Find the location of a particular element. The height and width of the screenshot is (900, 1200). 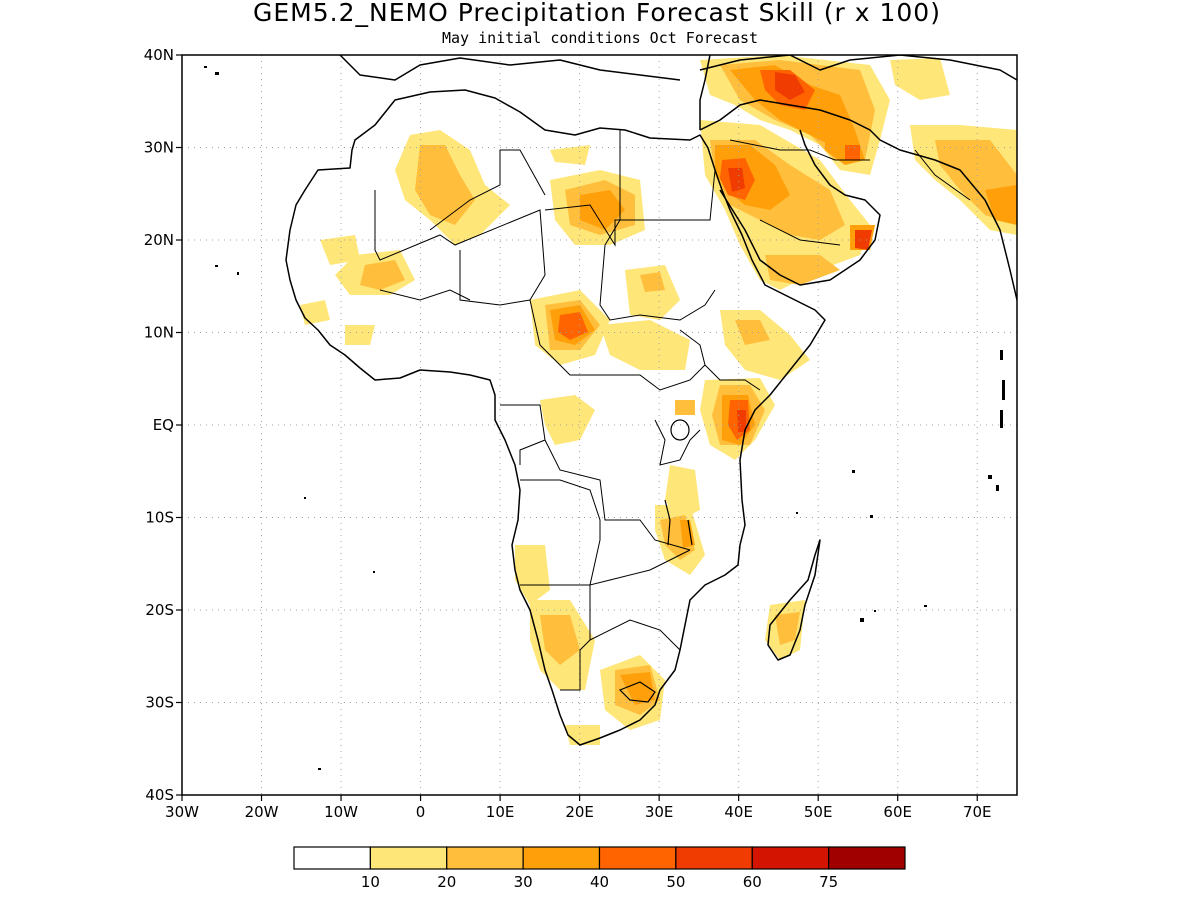

madagascar-coast is located at coordinates (794, 600).